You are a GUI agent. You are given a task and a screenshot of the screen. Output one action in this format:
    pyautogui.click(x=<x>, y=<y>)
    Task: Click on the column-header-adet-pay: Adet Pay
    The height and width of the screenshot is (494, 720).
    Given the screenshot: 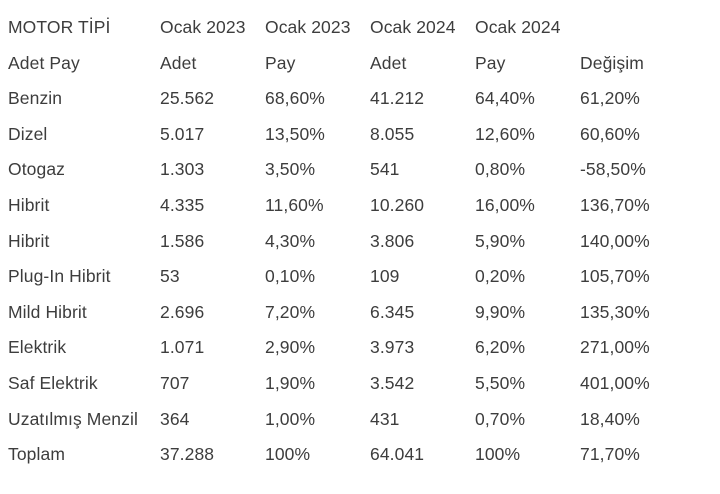 What is the action you would take?
    pyautogui.click(x=44, y=62)
    